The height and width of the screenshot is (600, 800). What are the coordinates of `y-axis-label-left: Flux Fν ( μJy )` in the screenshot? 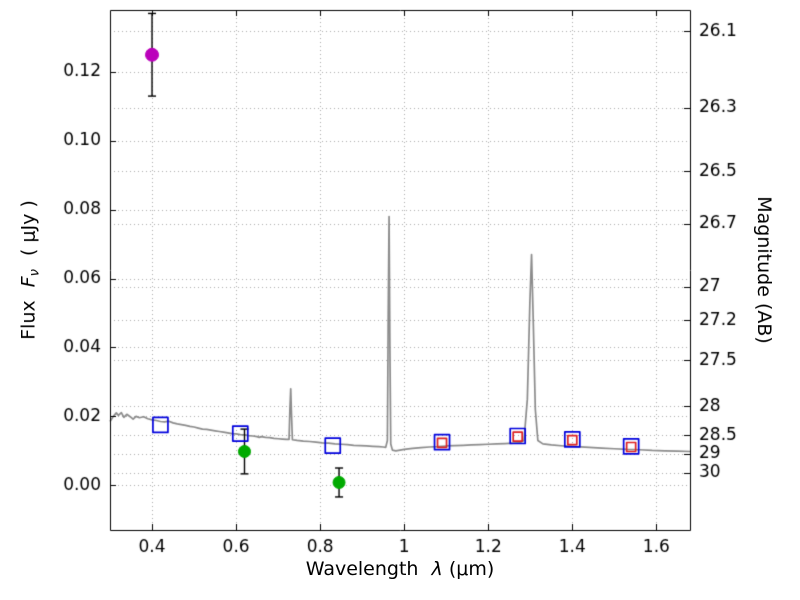 It's located at (30, 270).